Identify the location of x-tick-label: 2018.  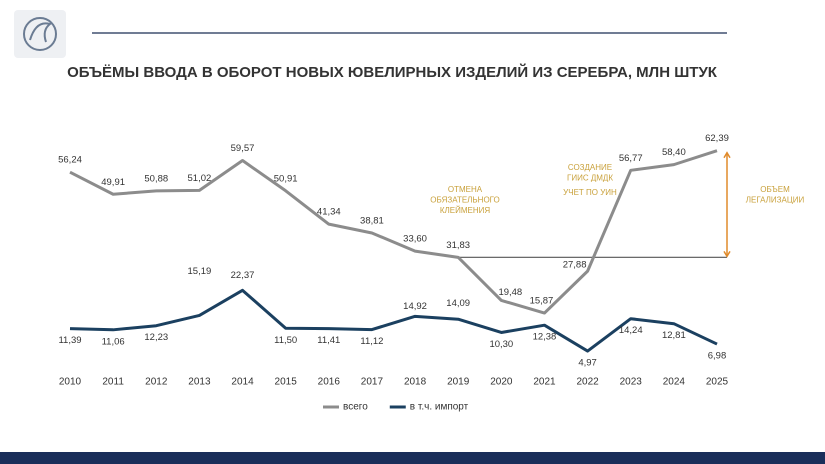
(415, 382).